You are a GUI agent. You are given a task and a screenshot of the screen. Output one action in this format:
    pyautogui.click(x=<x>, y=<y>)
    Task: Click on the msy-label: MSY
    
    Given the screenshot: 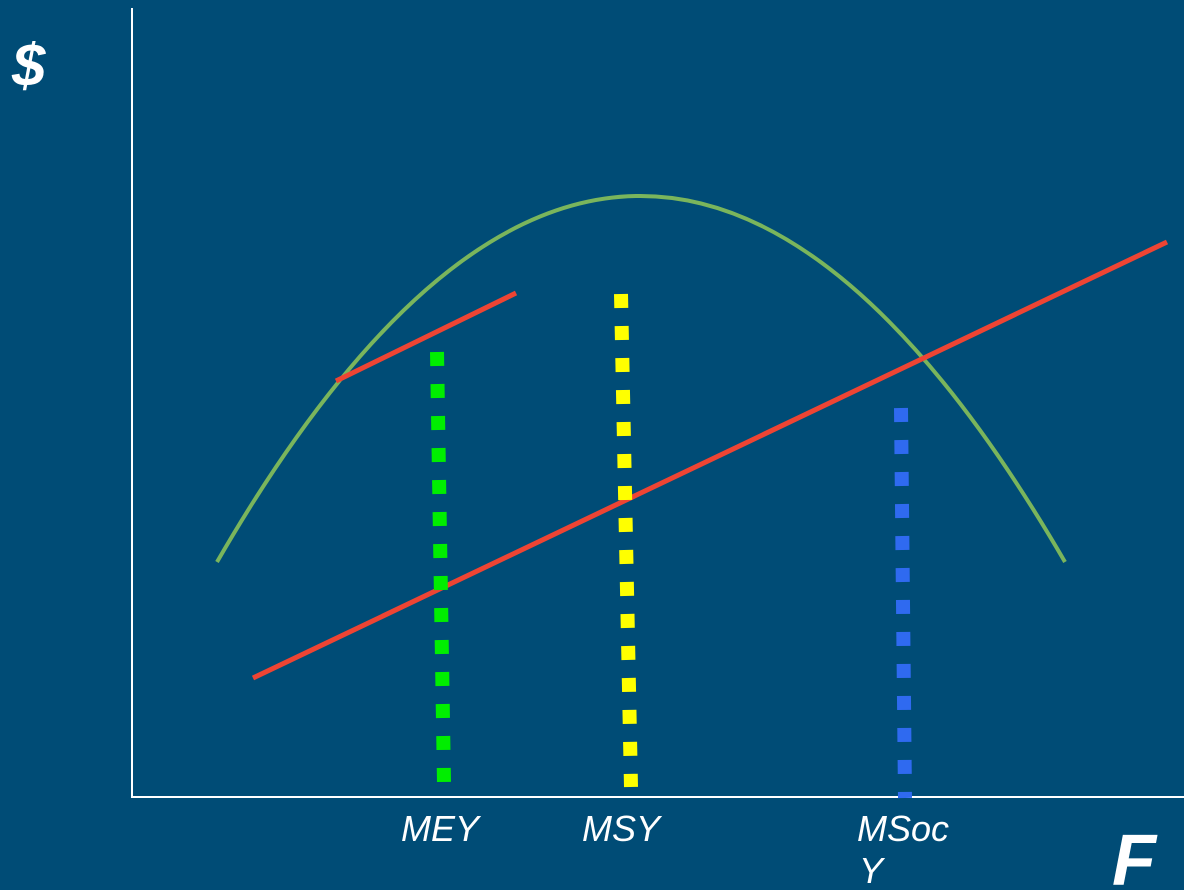 What is the action you would take?
    pyautogui.click(x=622, y=828)
    